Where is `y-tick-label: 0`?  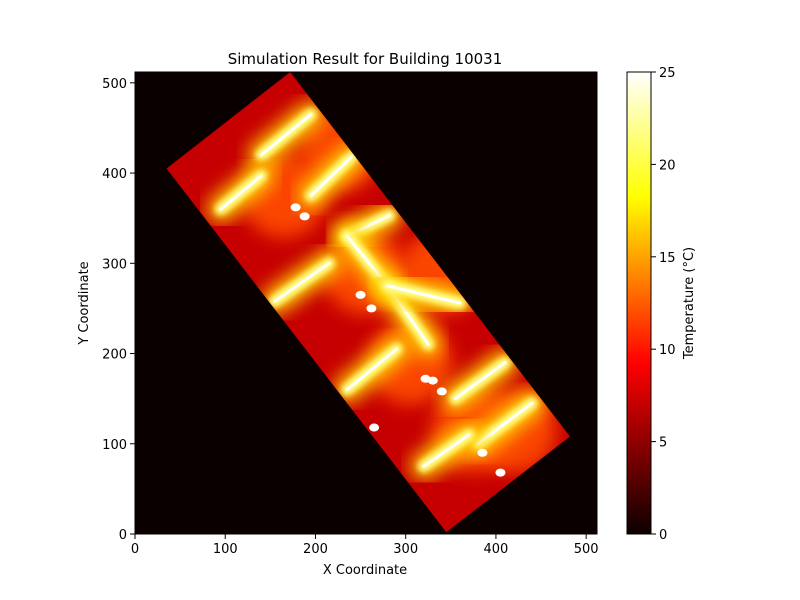
y-tick-label: 0 is located at coordinates (123, 535).